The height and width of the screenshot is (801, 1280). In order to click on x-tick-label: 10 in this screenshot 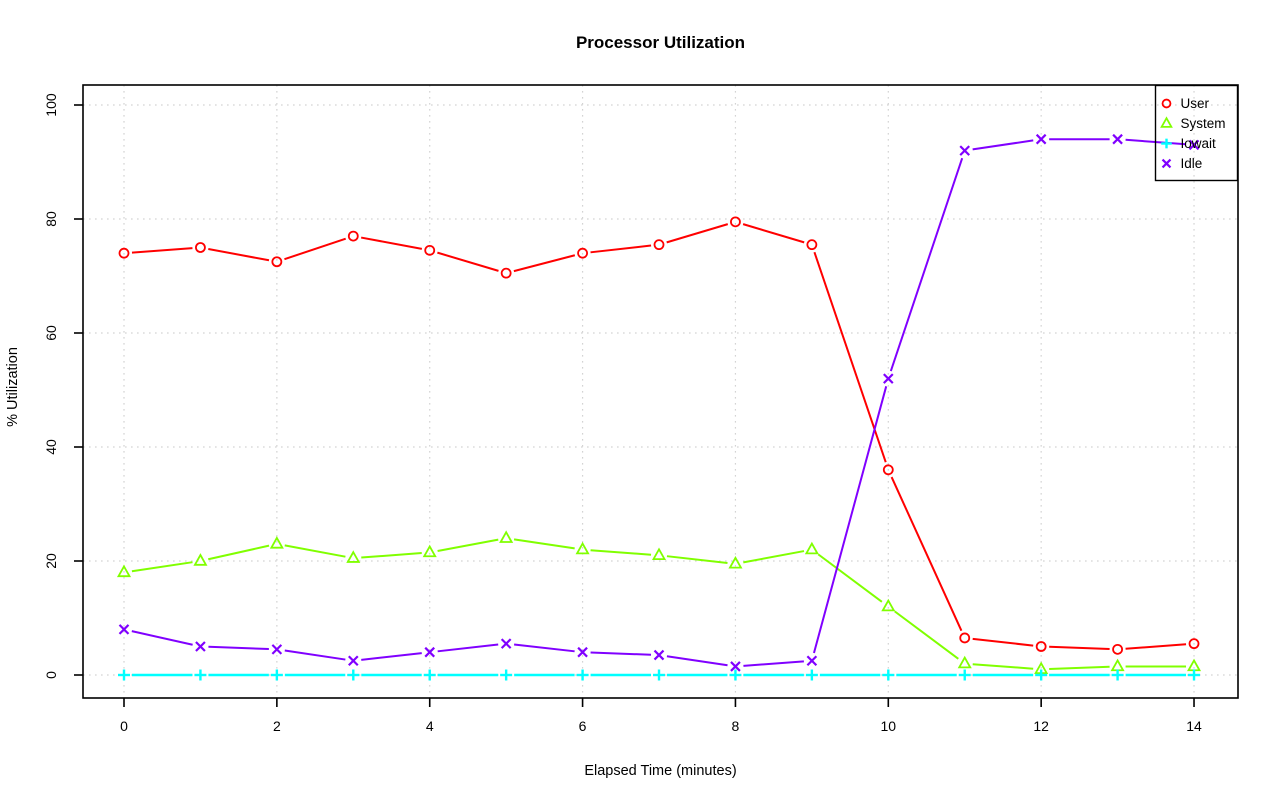, I will do `click(889, 726)`.